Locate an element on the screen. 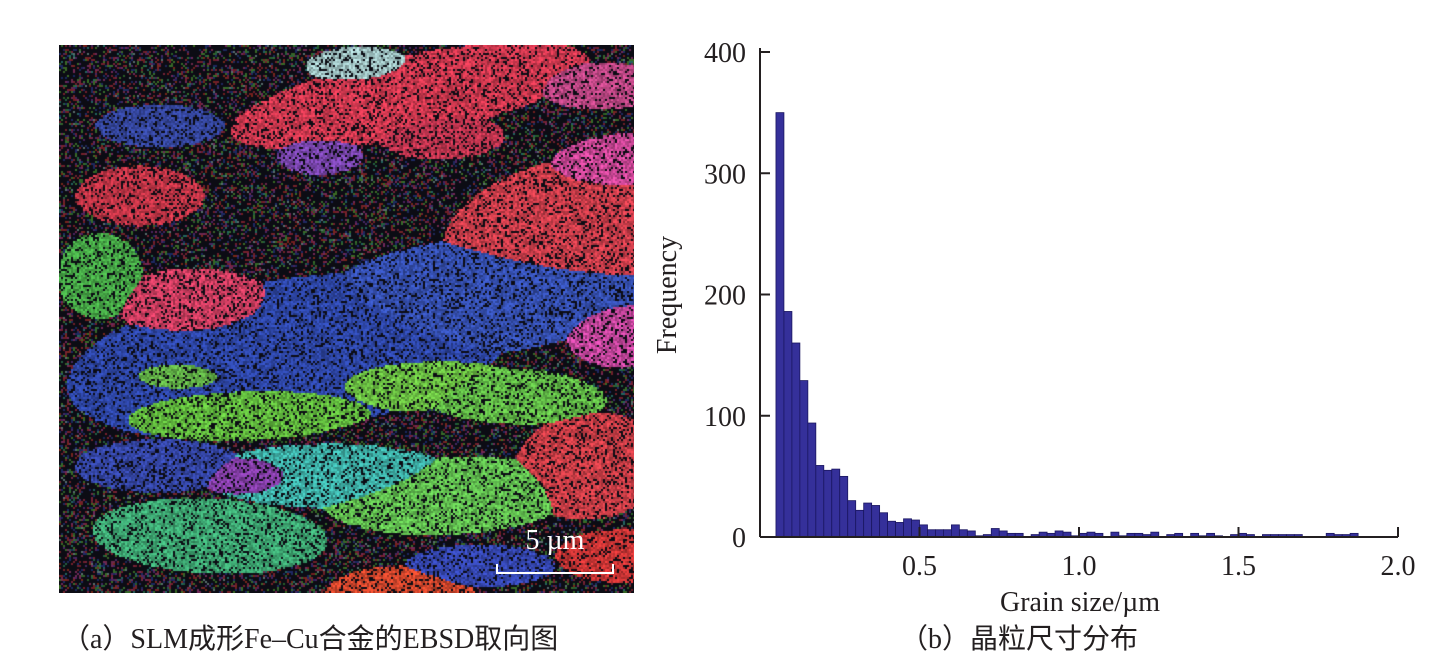 This screenshot has width=1444, height=672. x-tick-label: 2.0 is located at coordinates (1398, 566).